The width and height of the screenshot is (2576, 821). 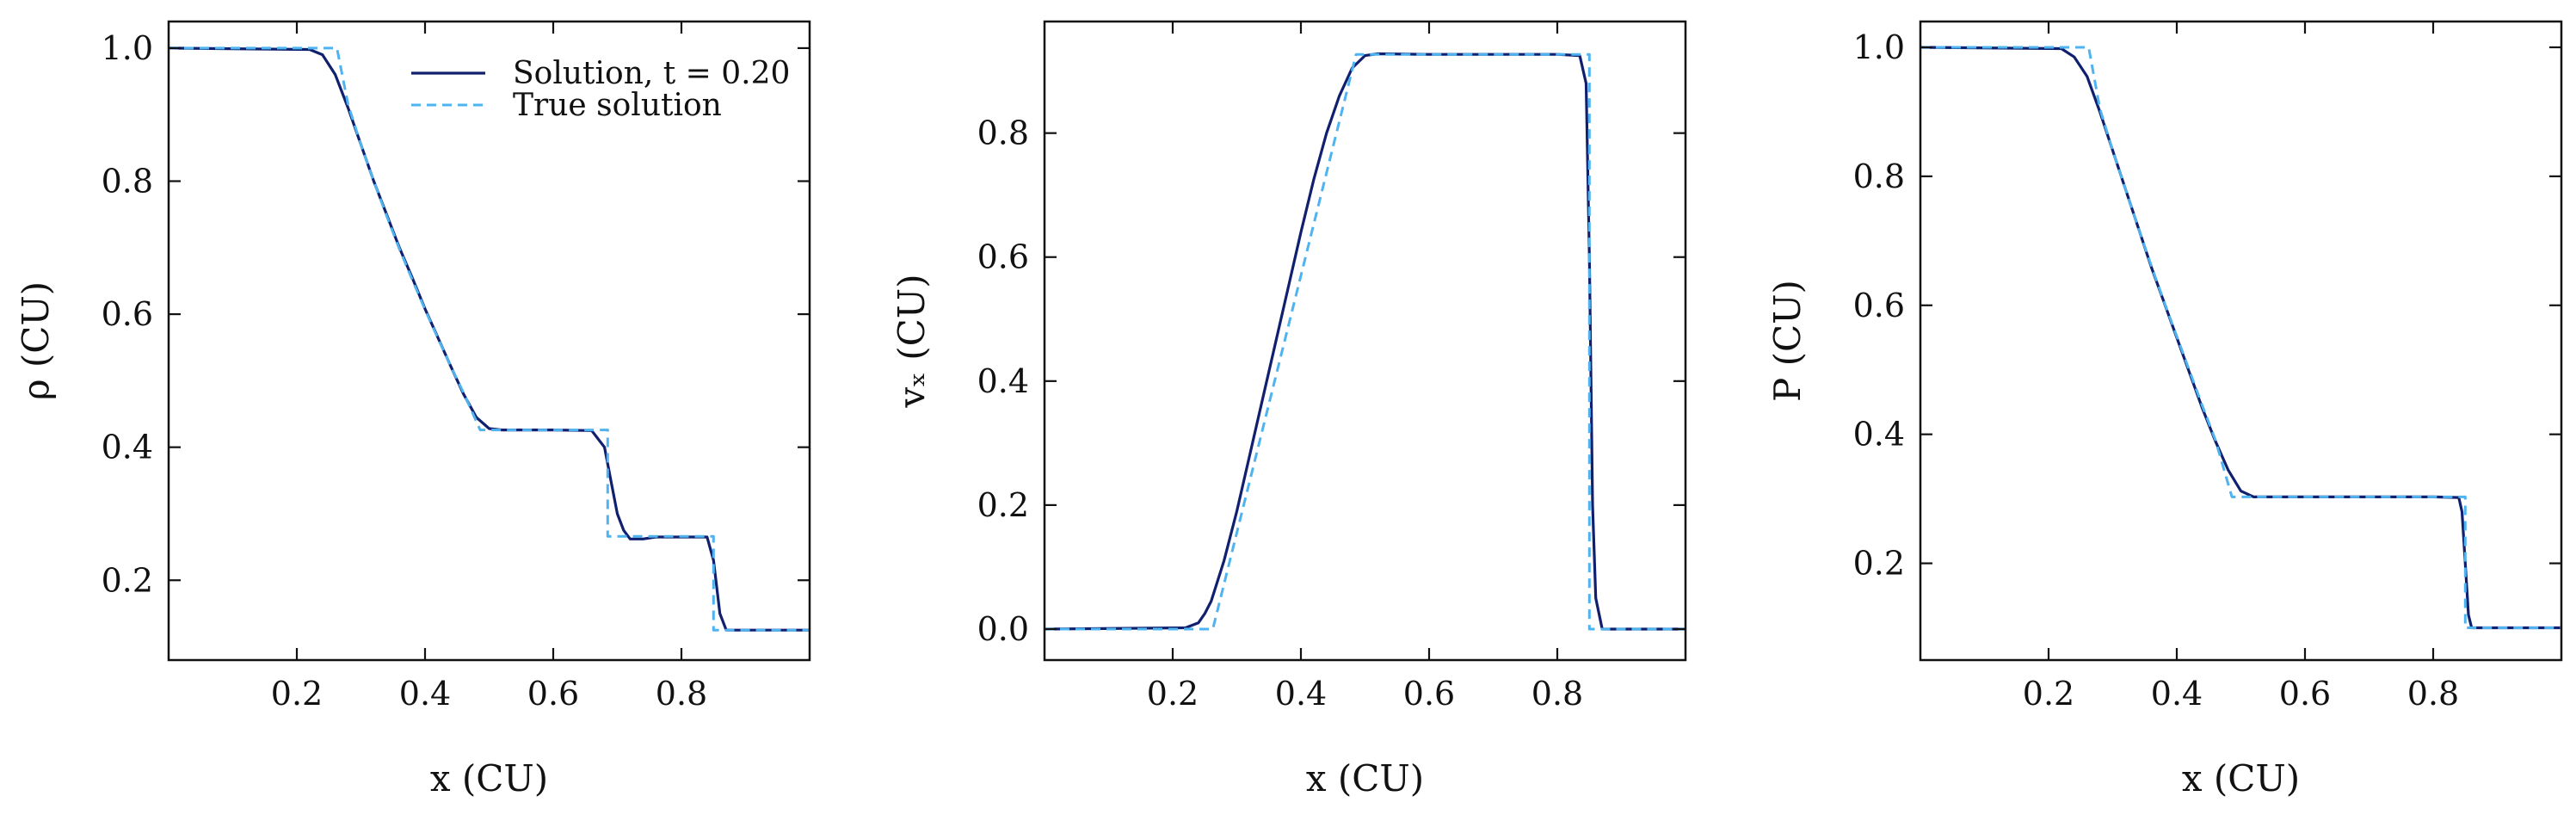 What do you see at coordinates (128, 182) in the screenshot?
I see `density-y-tick-label: 0.8` at bounding box center [128, 182].